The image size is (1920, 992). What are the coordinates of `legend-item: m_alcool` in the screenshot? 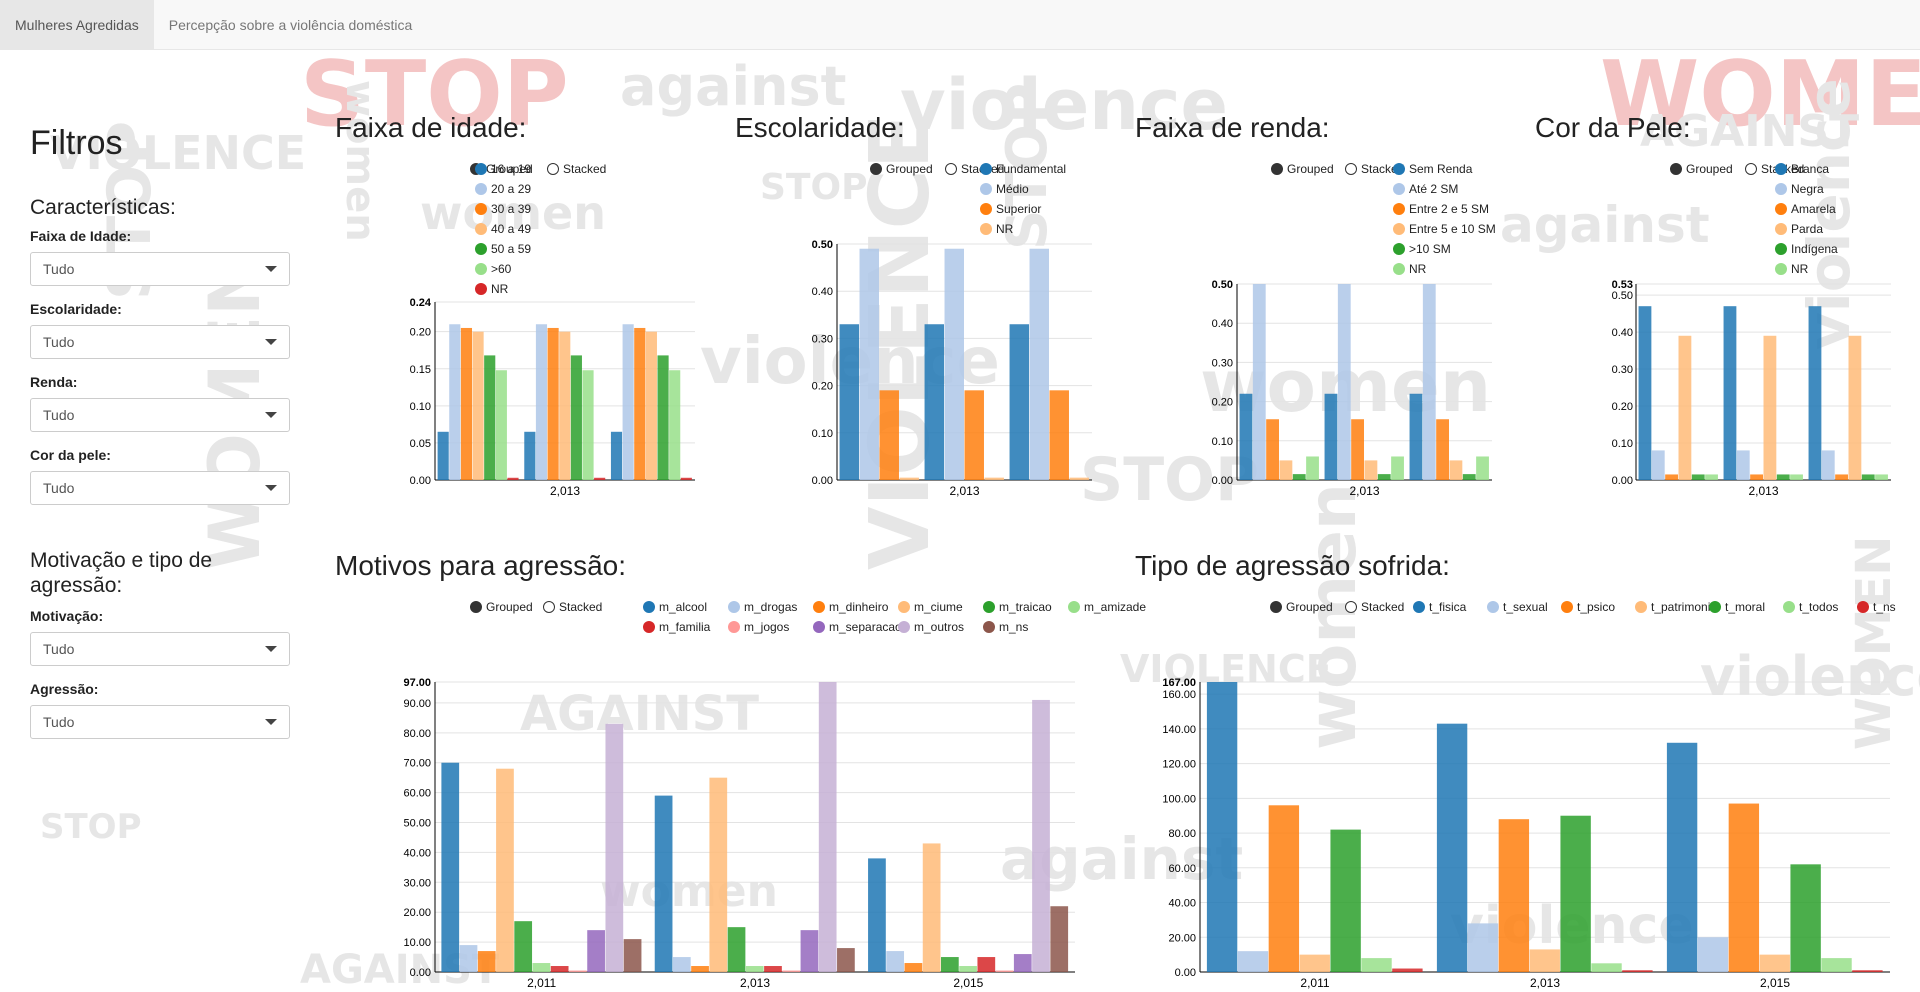 It's located at (675, 607).